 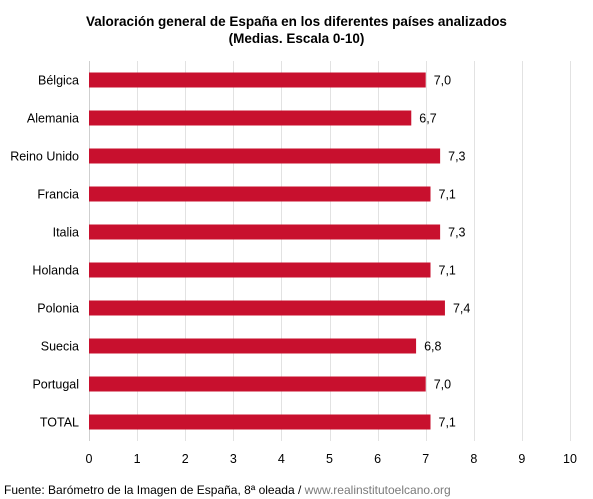 What do you see at coordinates (60, 347) in the screenshot?
I see `category-label: Suecia` at bounding box center [60, 347].